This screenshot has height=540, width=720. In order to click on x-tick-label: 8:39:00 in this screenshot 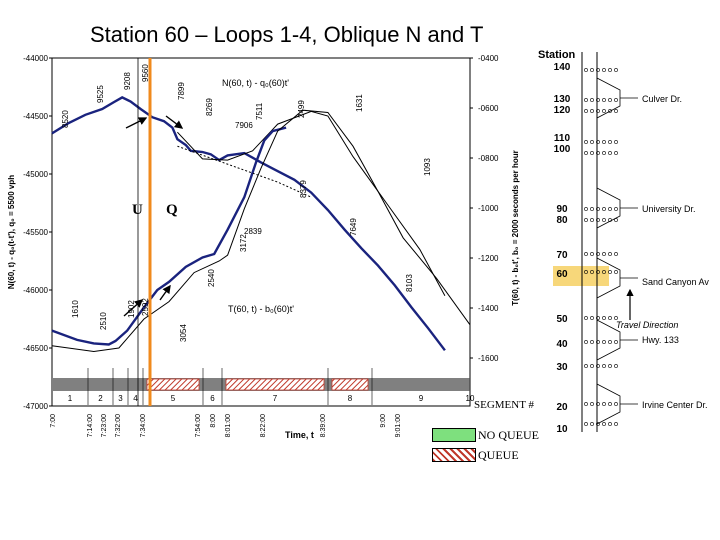, I will do `click(323, 425)`.